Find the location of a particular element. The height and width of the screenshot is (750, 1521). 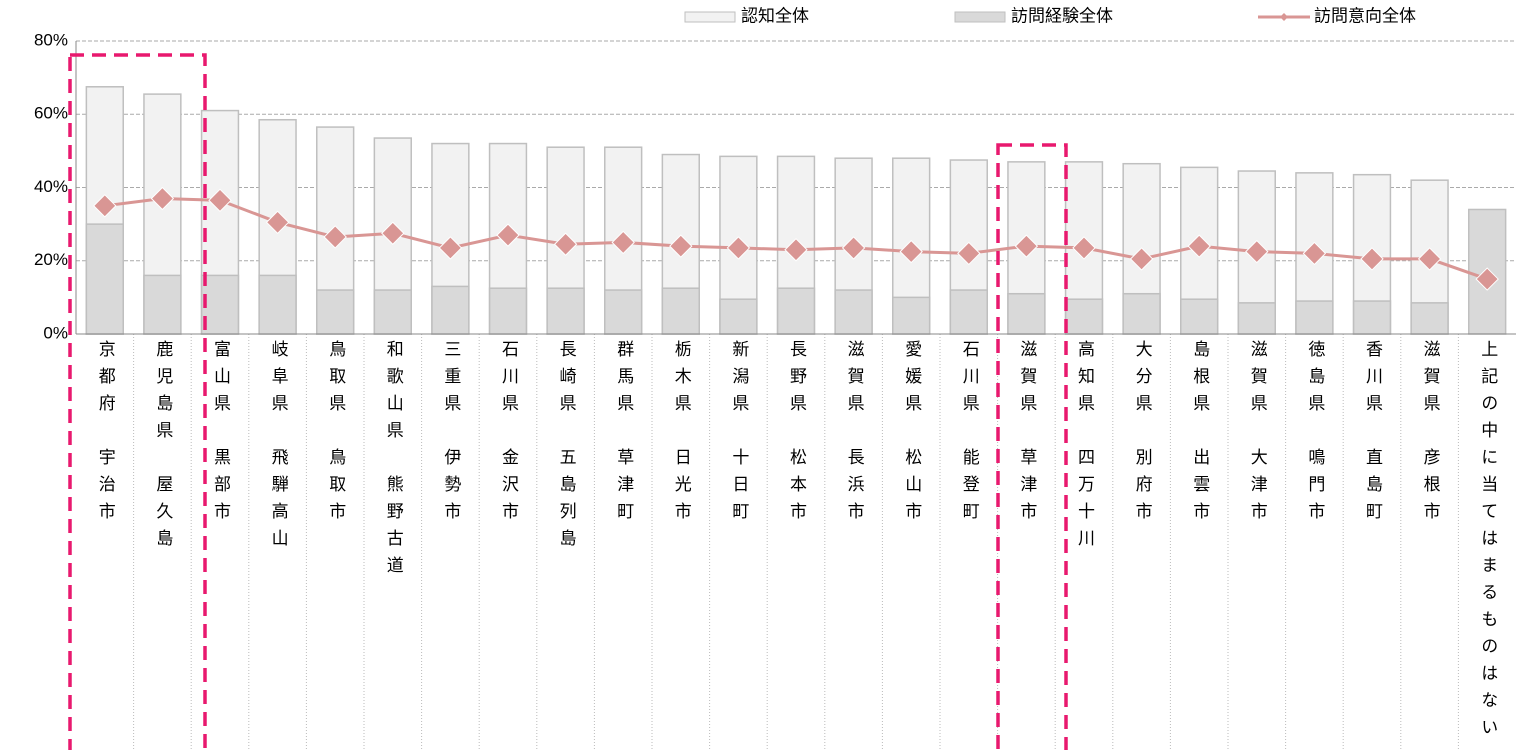

x-tick-label: 滋賀県 大津市 is located at coordinates (1256, 434).